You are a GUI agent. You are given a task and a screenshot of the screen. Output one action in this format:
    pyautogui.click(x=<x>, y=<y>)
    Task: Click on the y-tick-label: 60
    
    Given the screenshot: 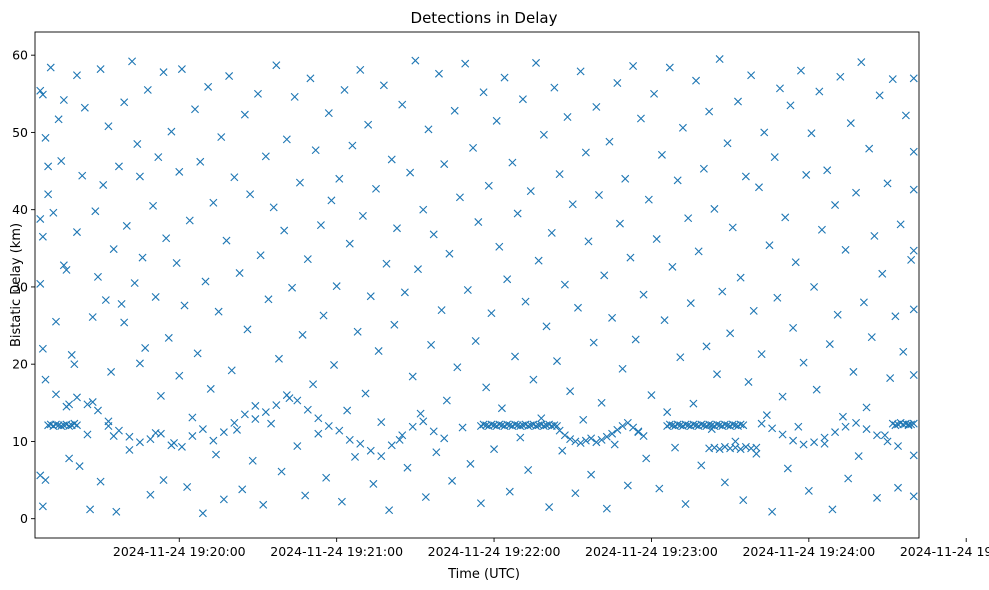 What is the action you would take?
    pyautogui.click(x=20, y=55)
    